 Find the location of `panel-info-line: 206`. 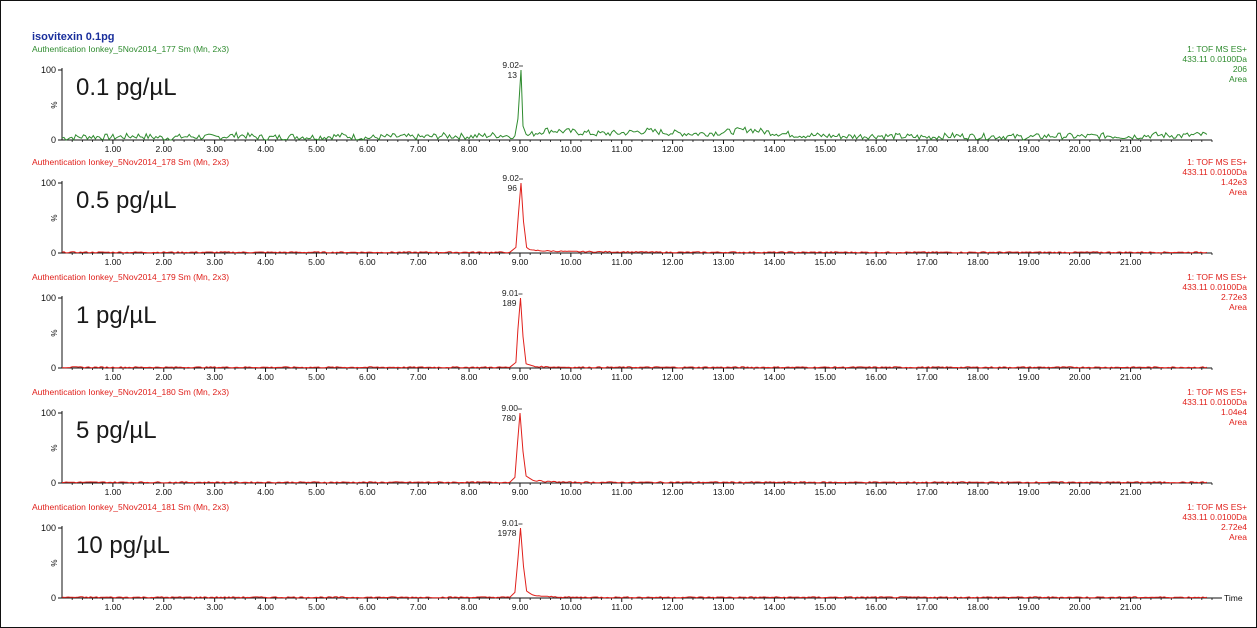

panel-info-line: 206 is located at coordinates (1240, 69).